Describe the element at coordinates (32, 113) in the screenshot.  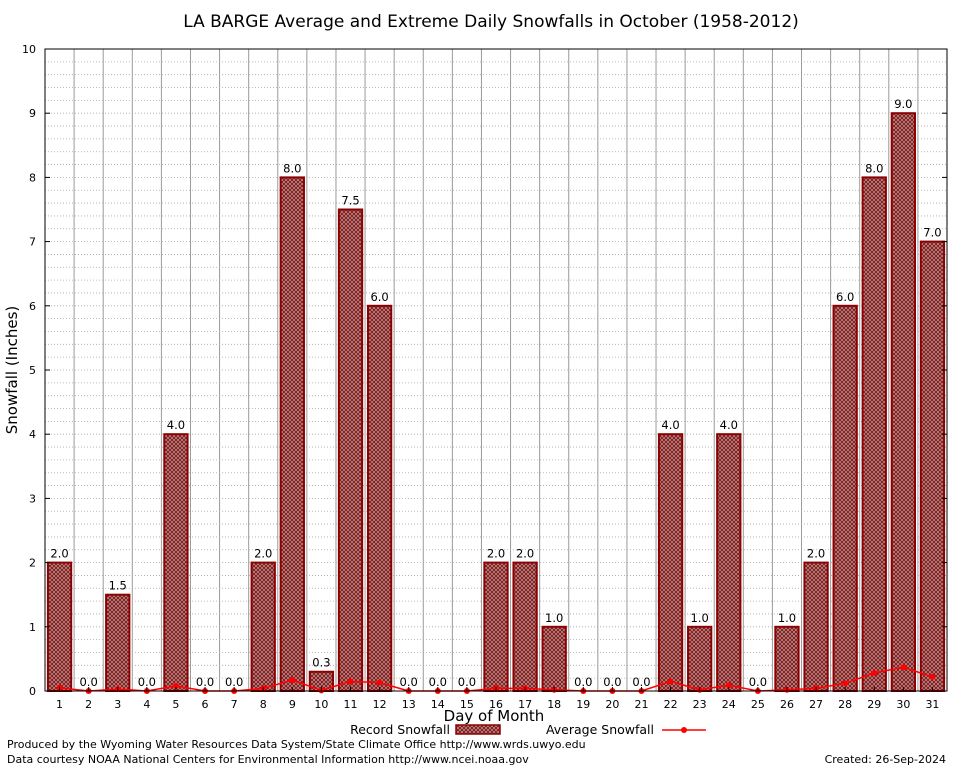
I see `y-tick-label: 9` at that location.